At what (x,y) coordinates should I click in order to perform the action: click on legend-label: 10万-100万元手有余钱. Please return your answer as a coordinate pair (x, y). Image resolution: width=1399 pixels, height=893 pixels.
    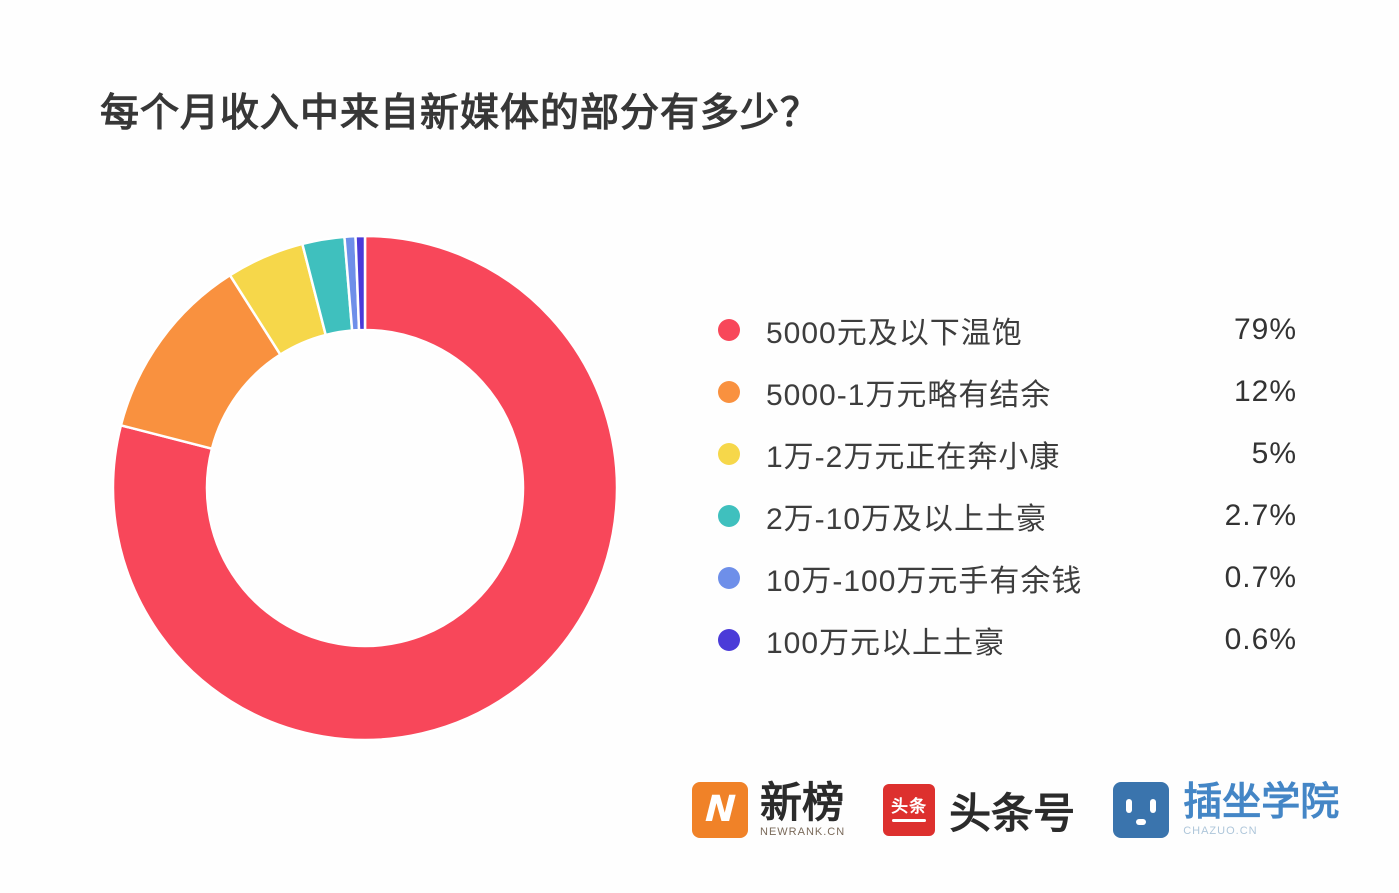
    Looking at the image, I should click on (924, 581).